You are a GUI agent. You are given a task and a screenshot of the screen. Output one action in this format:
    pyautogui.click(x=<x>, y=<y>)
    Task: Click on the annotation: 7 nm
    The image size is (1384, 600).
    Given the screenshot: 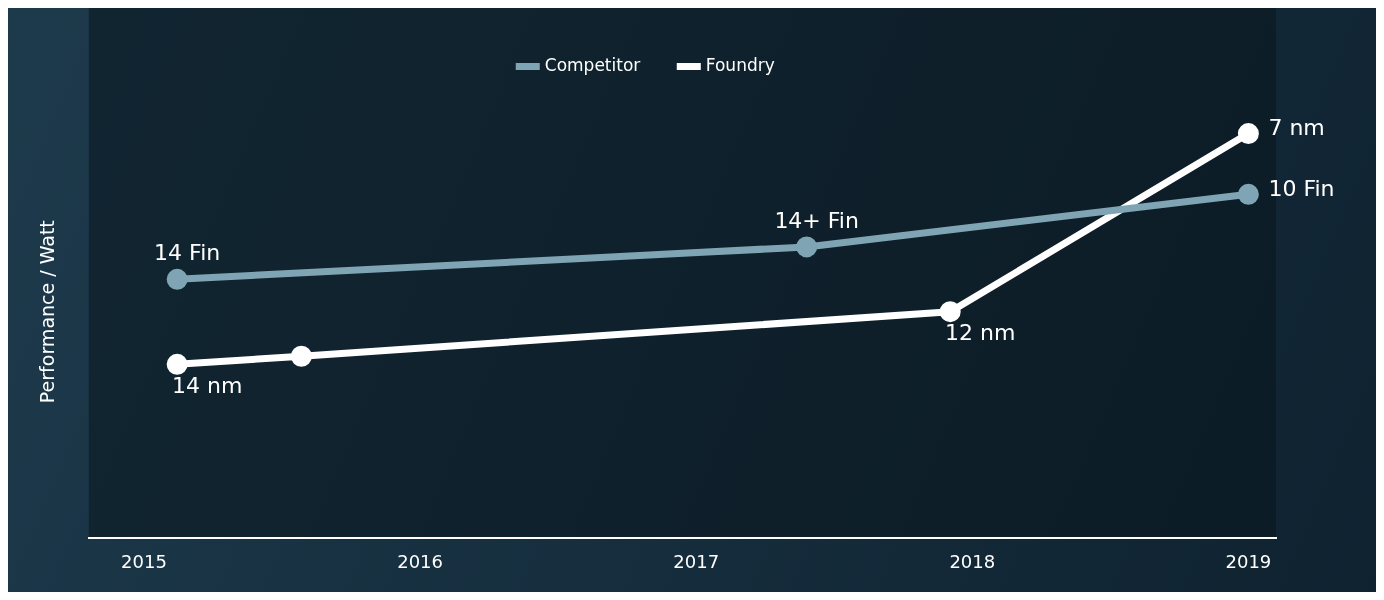 What is the action you would take?
    pyautogui.click(x=1296, y=128)
    